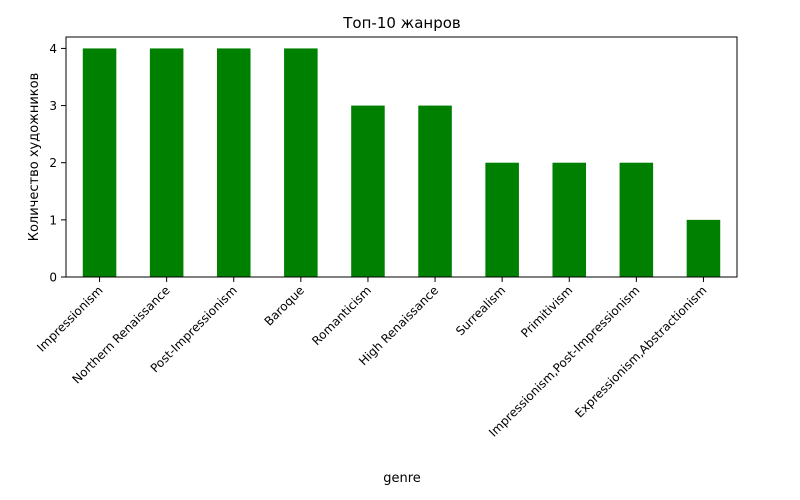  I want to click on x-tick-label: Impressionism, so click(69, 318).